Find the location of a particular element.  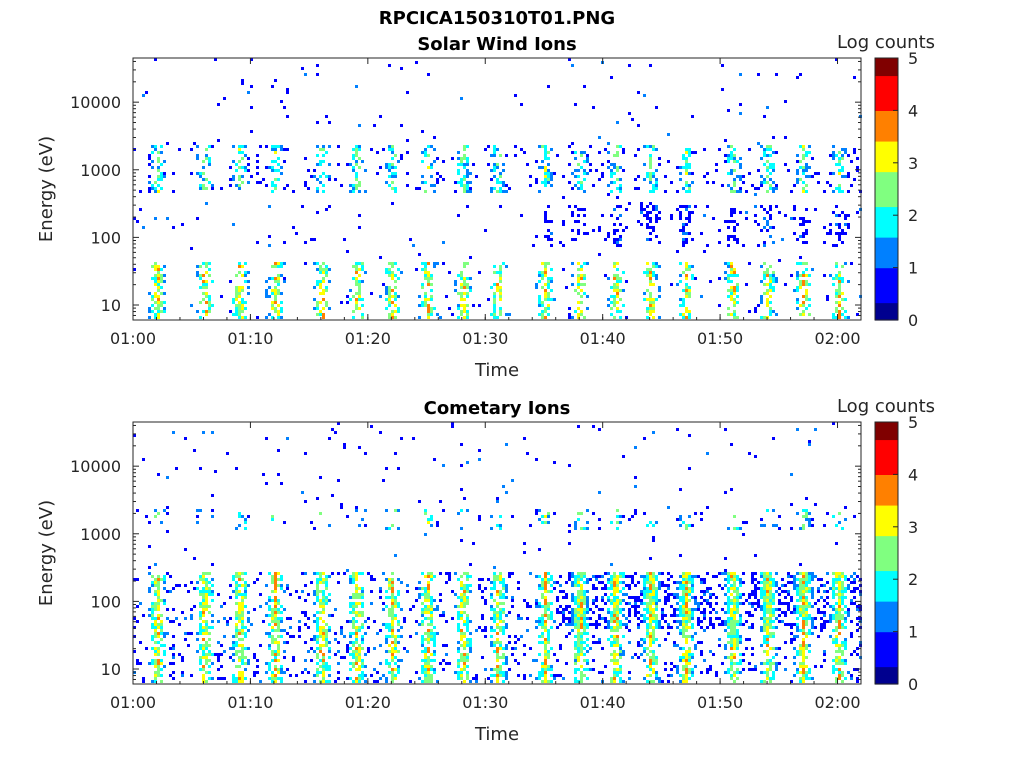

figure-title: RPCICA150310T01.PNG is located at coordinates (497, 18).